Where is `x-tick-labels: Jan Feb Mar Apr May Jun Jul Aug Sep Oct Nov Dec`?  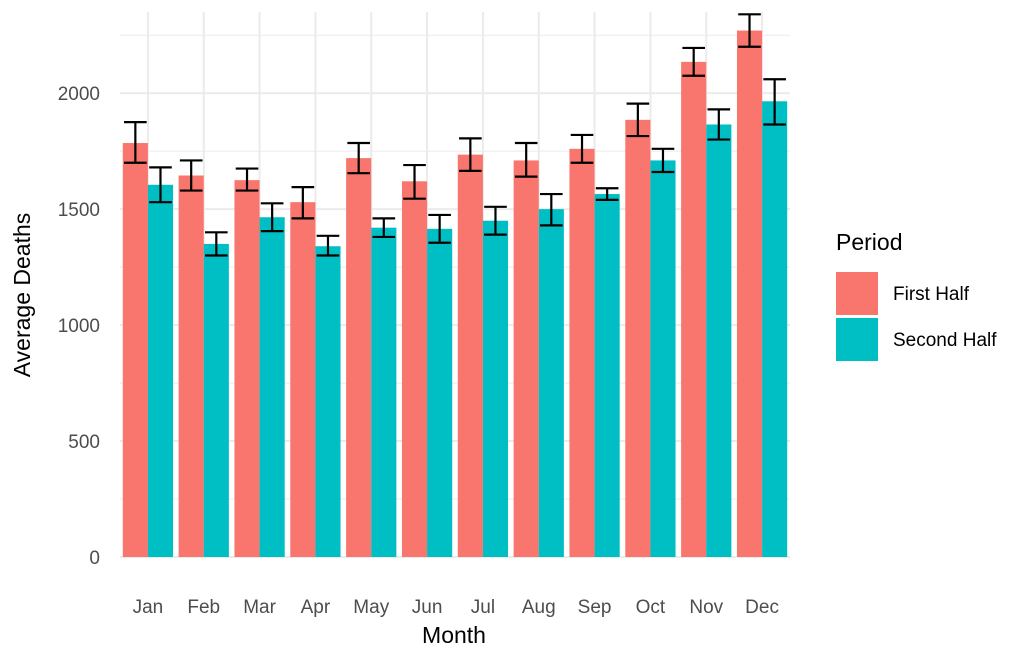 x-tick-labels: Jan Feb Mar Apr May Jun Jul Aug Sep Oct Nov Dec is located at coordinates (456, 607).